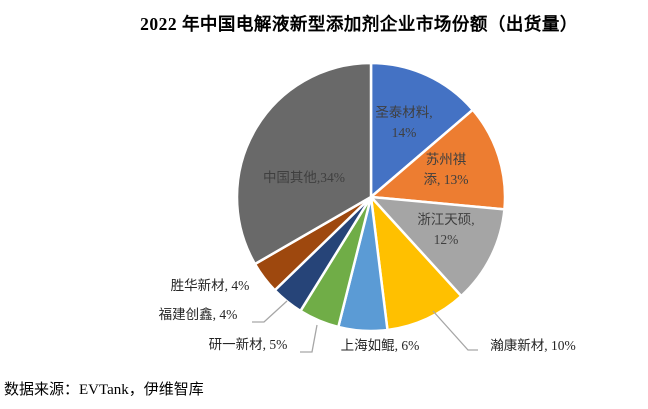 The width and height of the screenshot is (648, 409). Describe the element at coordinates (404, 112) in the screenshot. I see `pie-label-line: 圣泰材料,` at that location.